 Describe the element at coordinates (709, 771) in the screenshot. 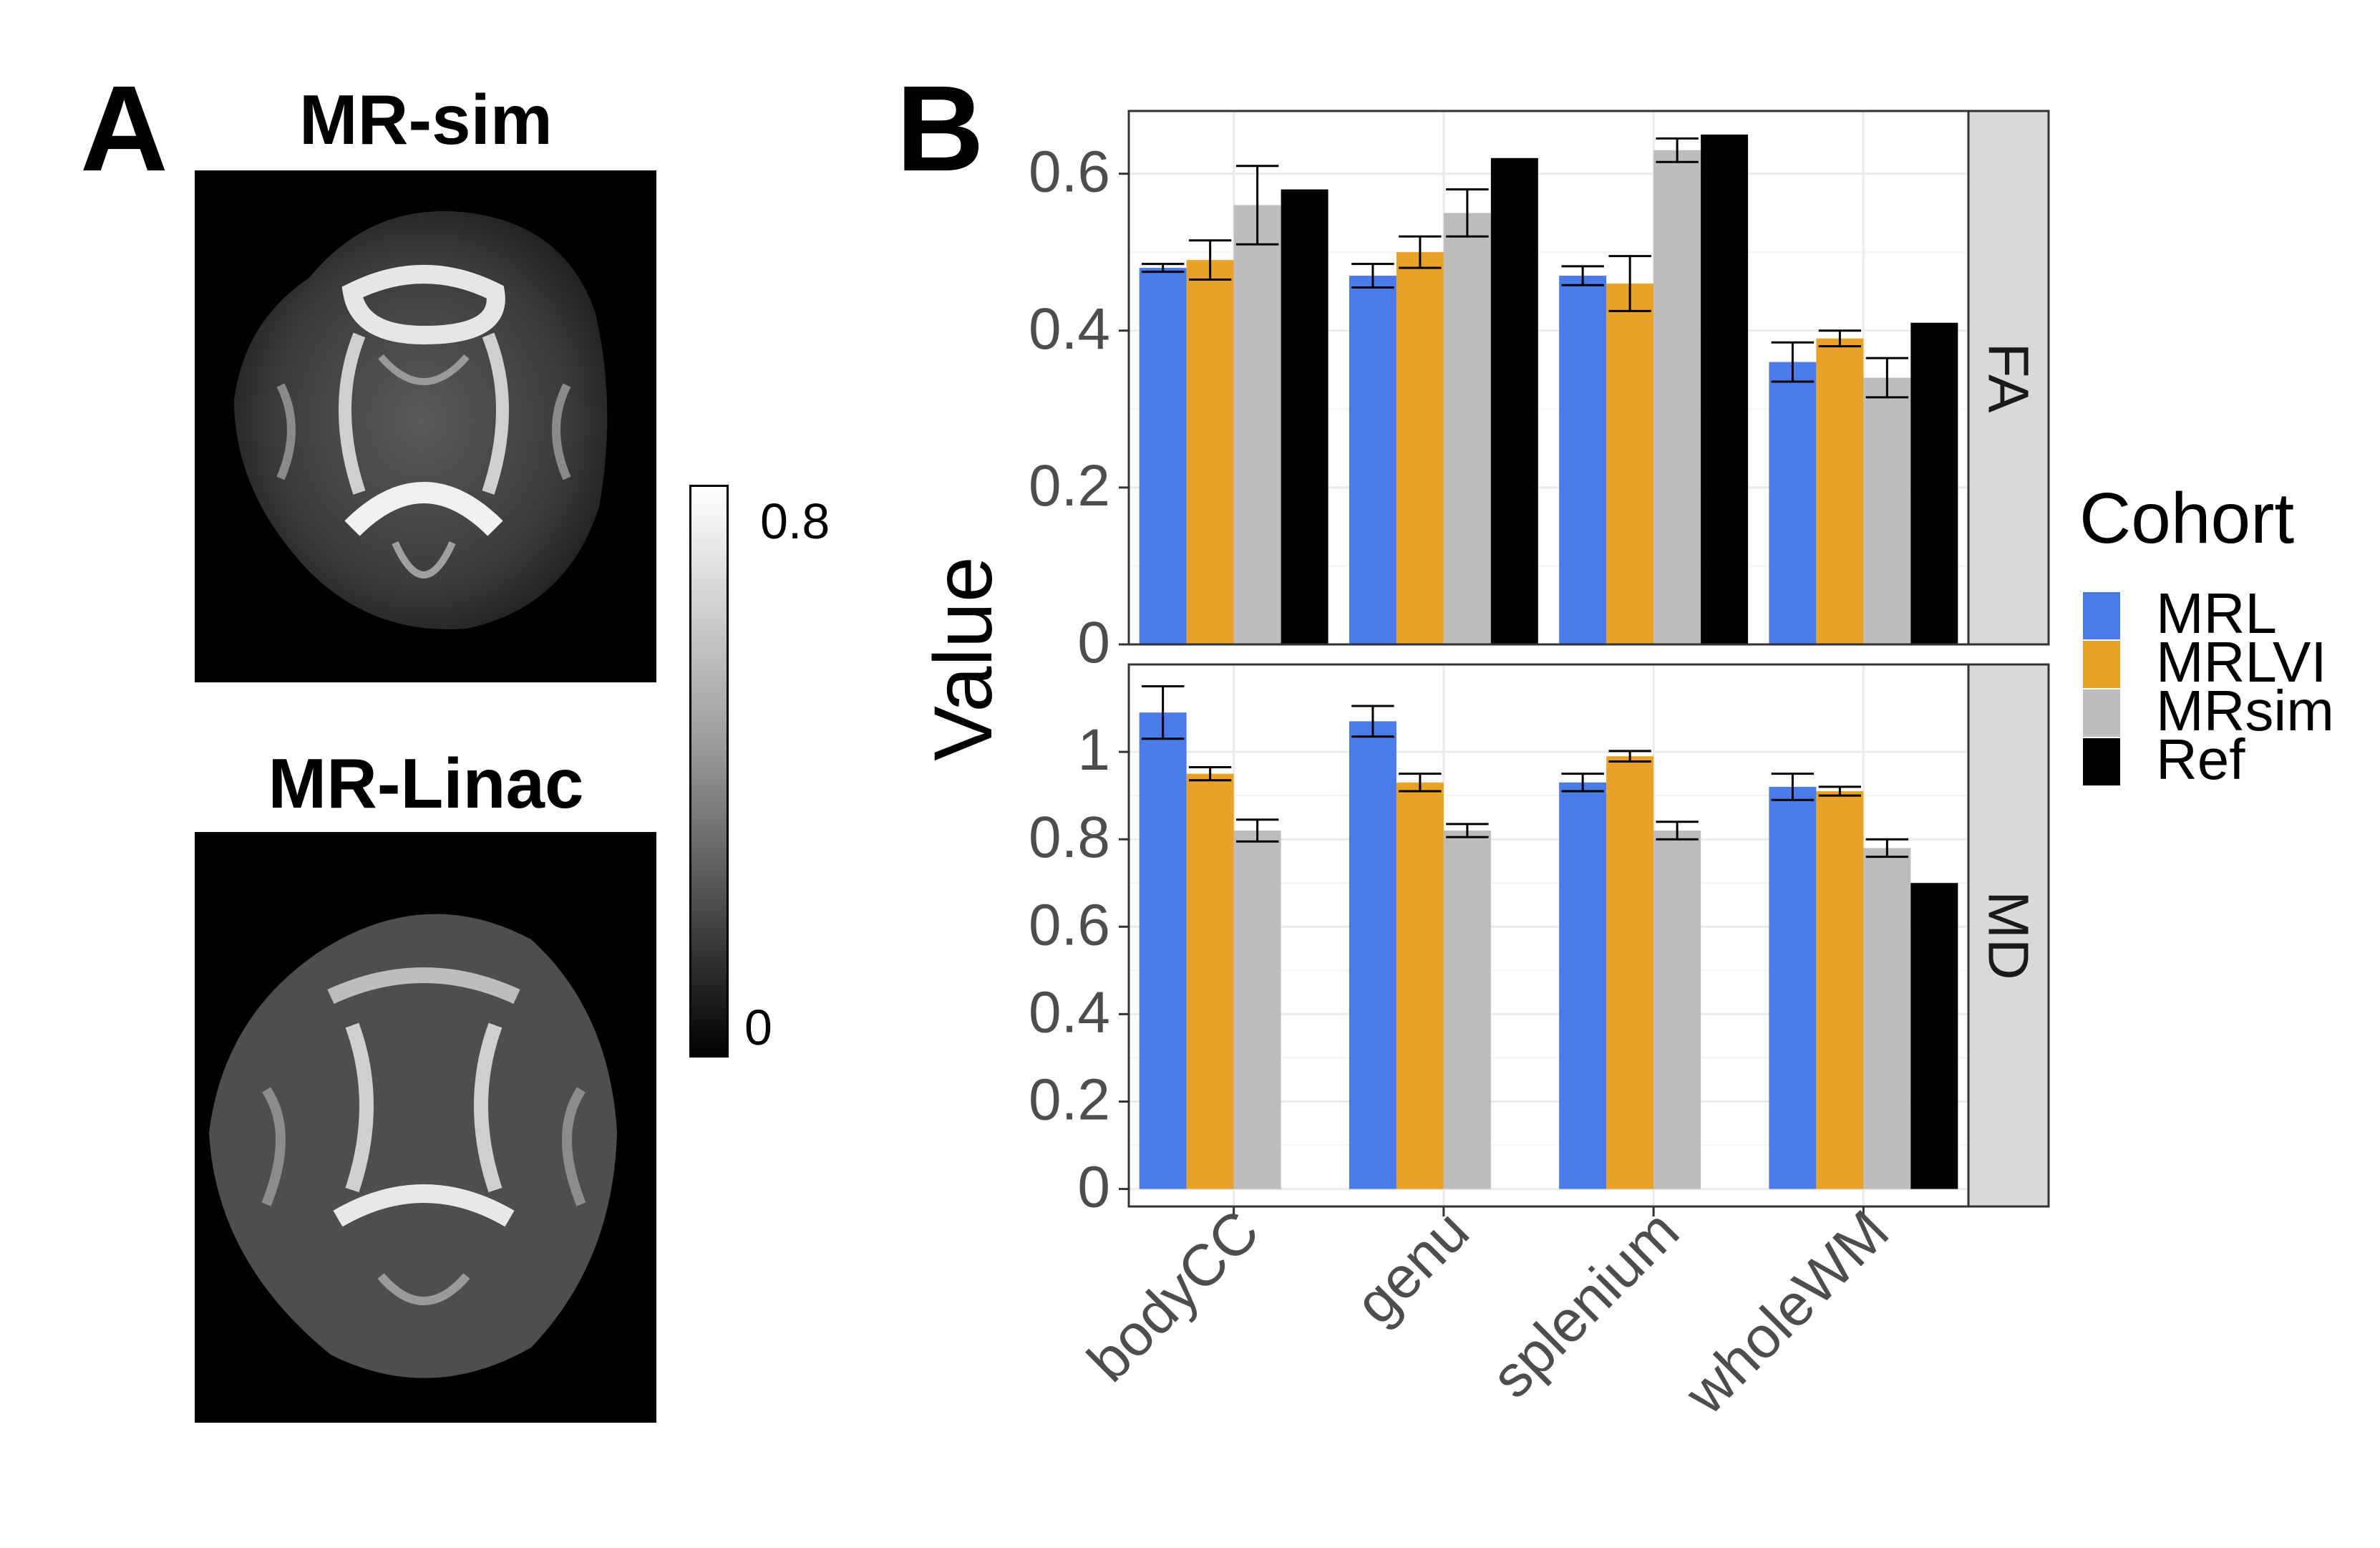

I see `colorbar` at that location.